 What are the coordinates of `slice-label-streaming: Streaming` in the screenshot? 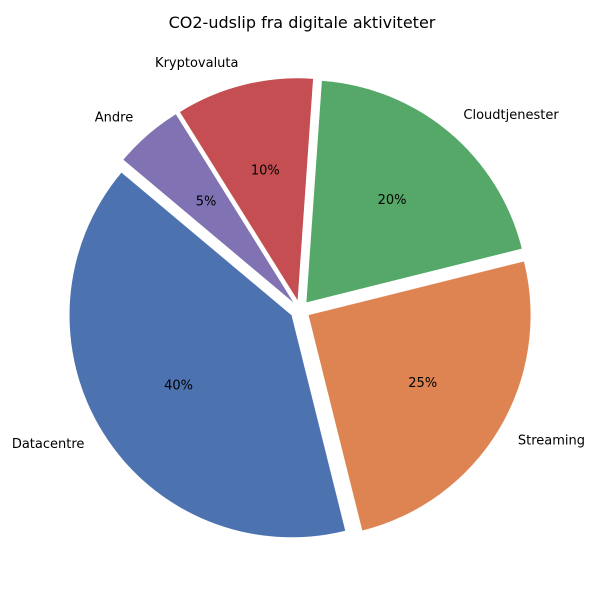 It's located at (551, 440).